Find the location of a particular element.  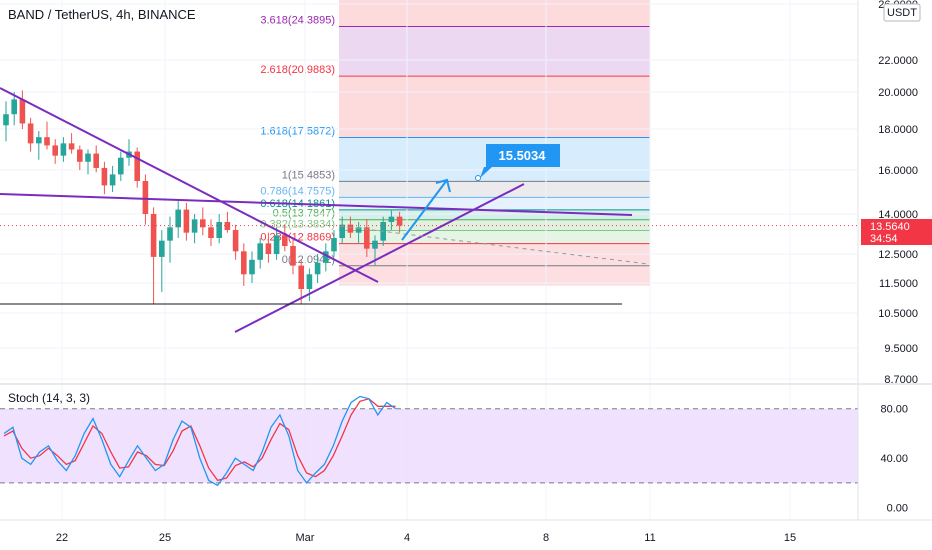

stoch-tick-label: 0.00 is located at coordinates (897, 509).